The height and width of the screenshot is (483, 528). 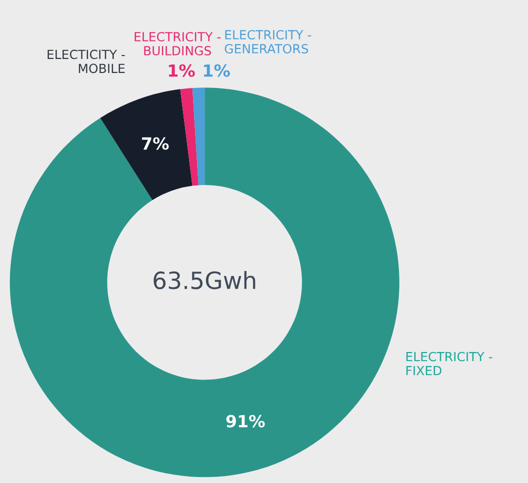 What do you see at coordinates (205, 280) in the screenshot?
I see `text: 63.5Gwh` at bounding box center [205, 280].